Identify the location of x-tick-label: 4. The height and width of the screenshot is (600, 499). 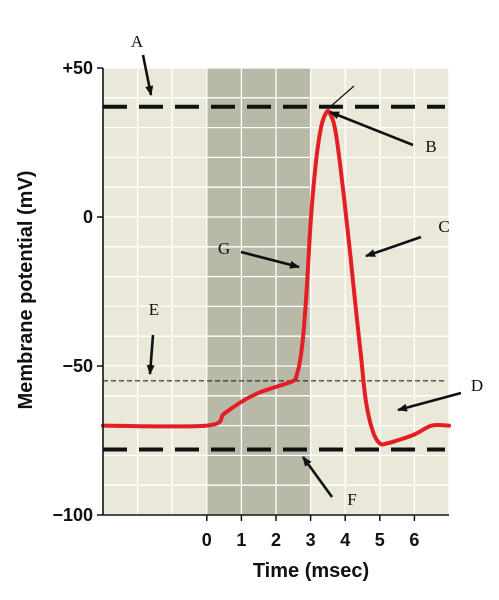
(345, 540).